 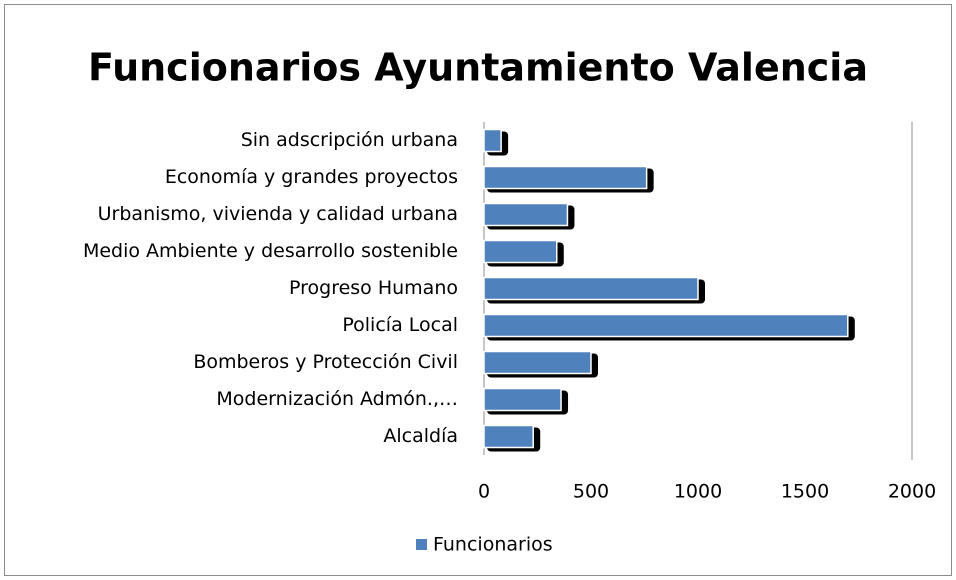 What do you see at coordinates (311, 177) in the screenshot?
I see `y-tick-label: Economía y grandes proyectos` at bounding box center [311, 177].